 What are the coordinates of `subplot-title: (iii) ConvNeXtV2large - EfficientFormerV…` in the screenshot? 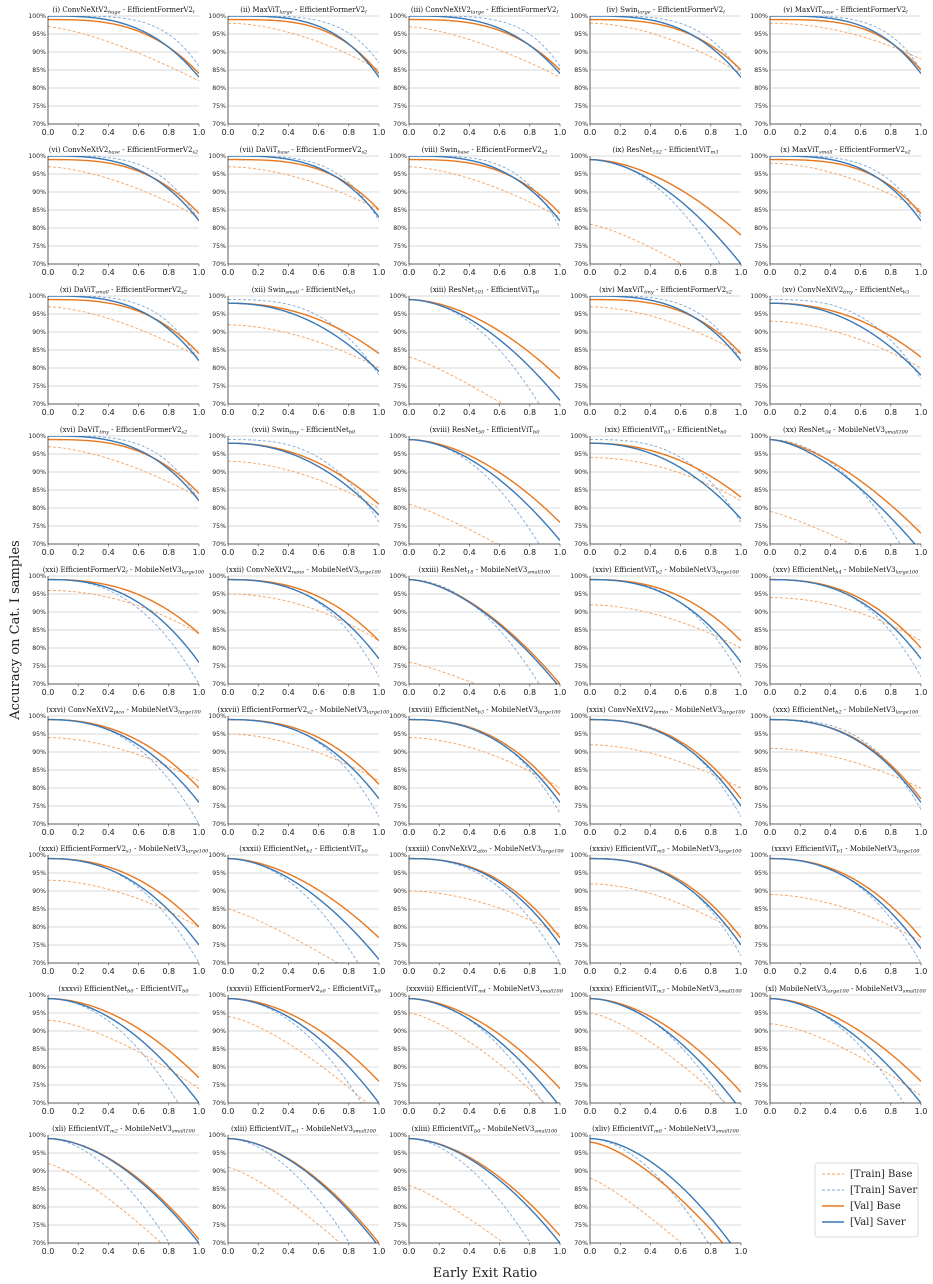 It's located at (485, 11).